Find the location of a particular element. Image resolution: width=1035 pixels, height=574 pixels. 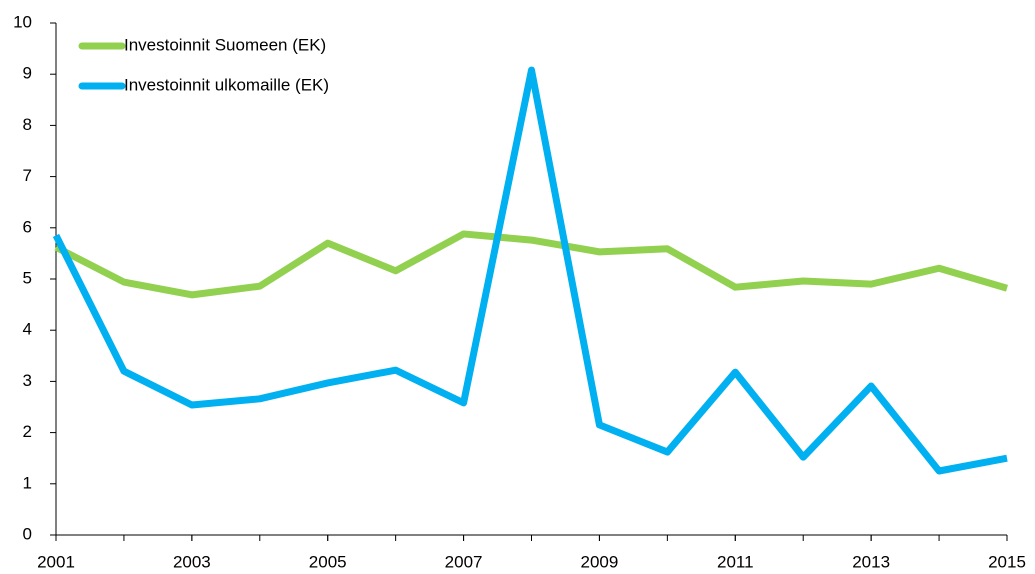

x-tick-label: 2015 is located at coordinates (1007, 561).